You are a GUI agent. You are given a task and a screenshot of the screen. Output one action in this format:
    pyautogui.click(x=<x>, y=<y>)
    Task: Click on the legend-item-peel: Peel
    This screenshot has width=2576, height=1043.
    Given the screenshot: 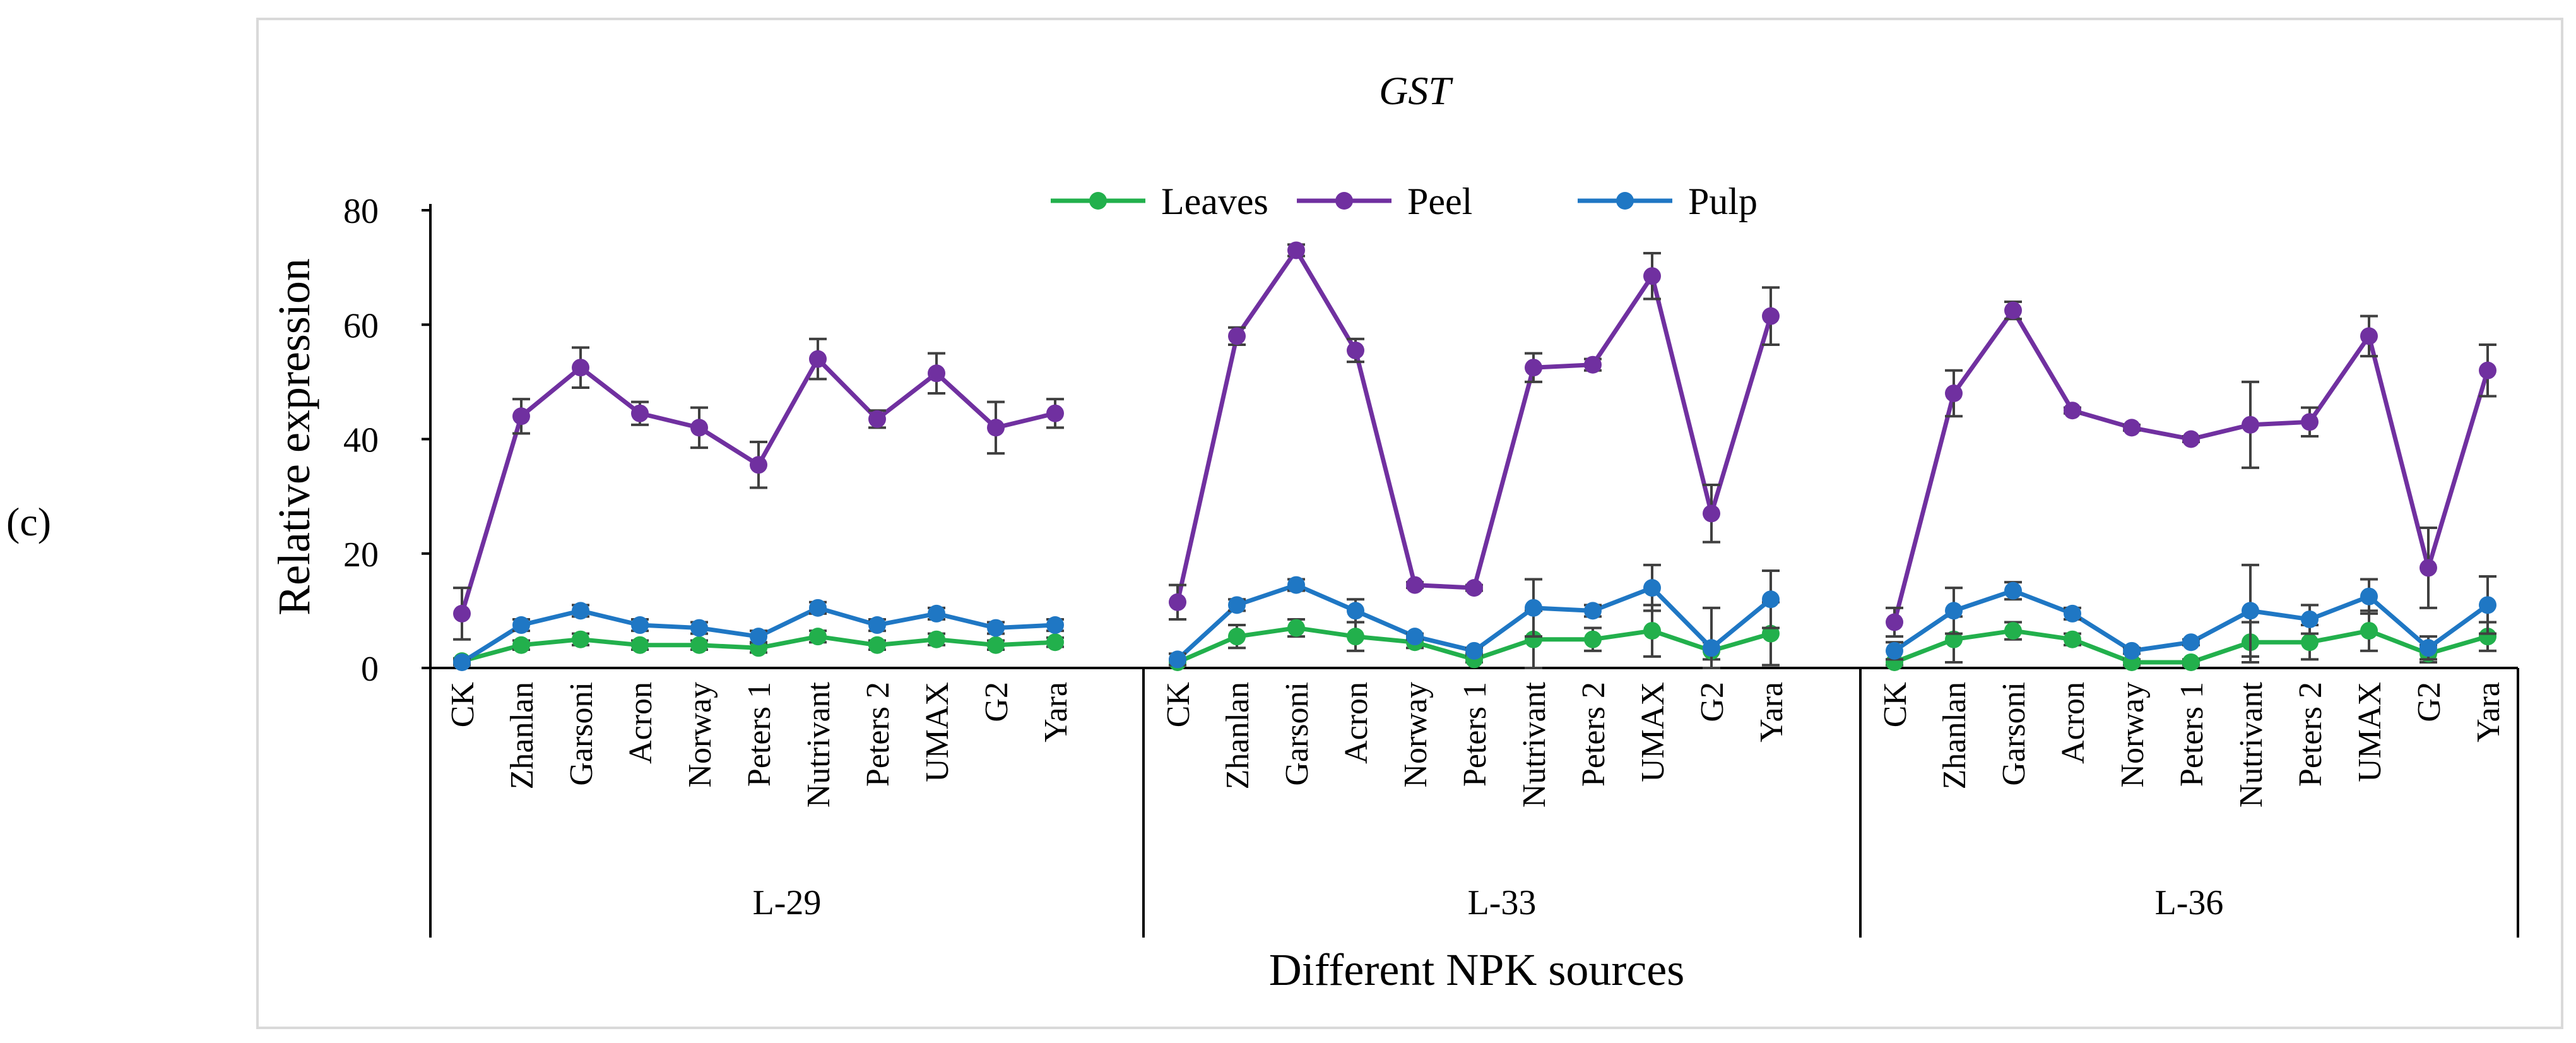 What is the action you would take?
    pyautogui.click(x=1385, y=201)
    